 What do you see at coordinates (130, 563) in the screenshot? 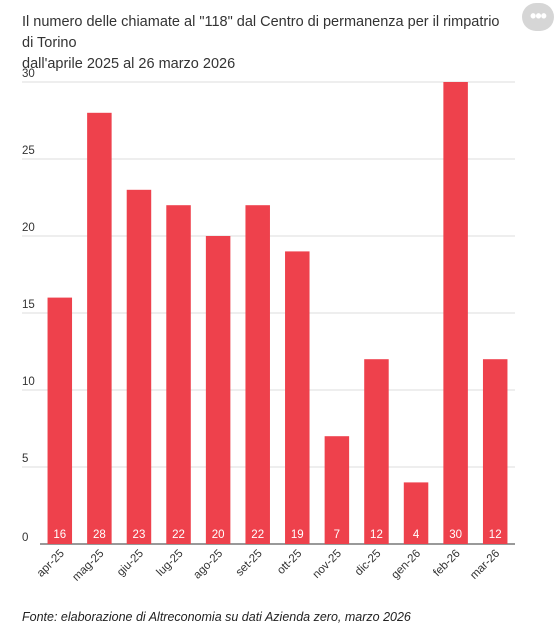
I see `x-tick-label: giu-25` at bounding box center [130, 563].